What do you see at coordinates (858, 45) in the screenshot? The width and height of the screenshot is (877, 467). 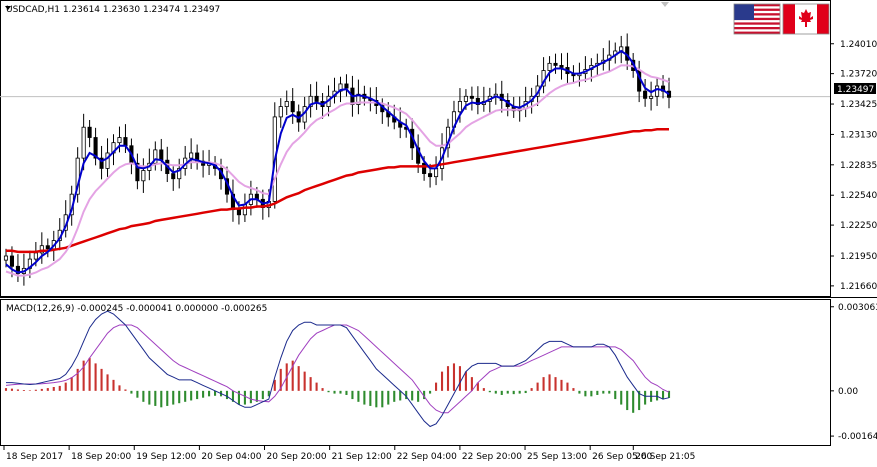 I see `price-tick-label: 1.24010` at bounding box center [858, 45].